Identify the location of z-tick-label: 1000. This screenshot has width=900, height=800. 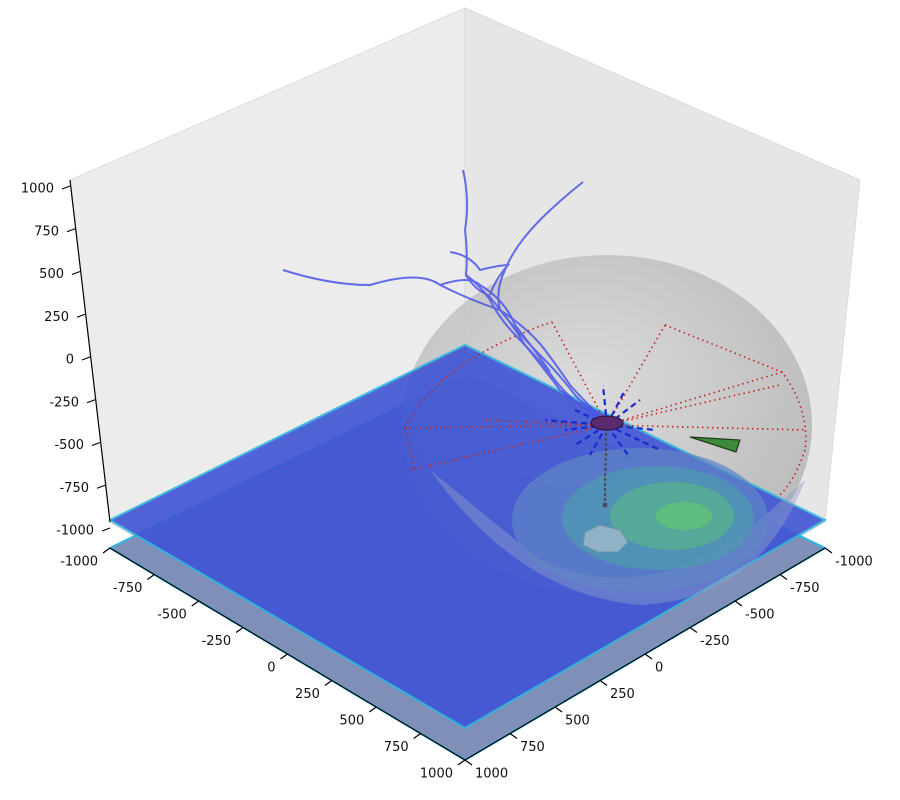
(37, 189).